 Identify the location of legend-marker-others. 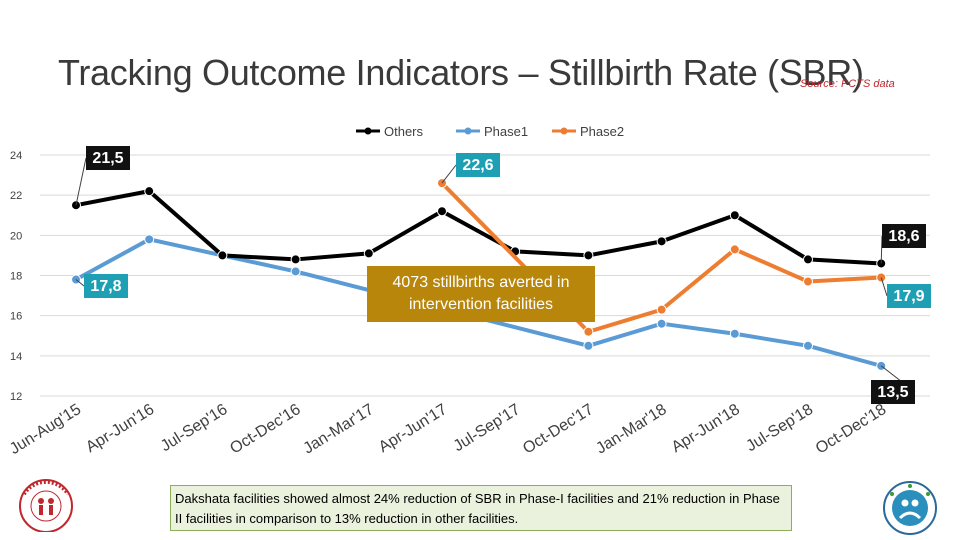
(368, 131).